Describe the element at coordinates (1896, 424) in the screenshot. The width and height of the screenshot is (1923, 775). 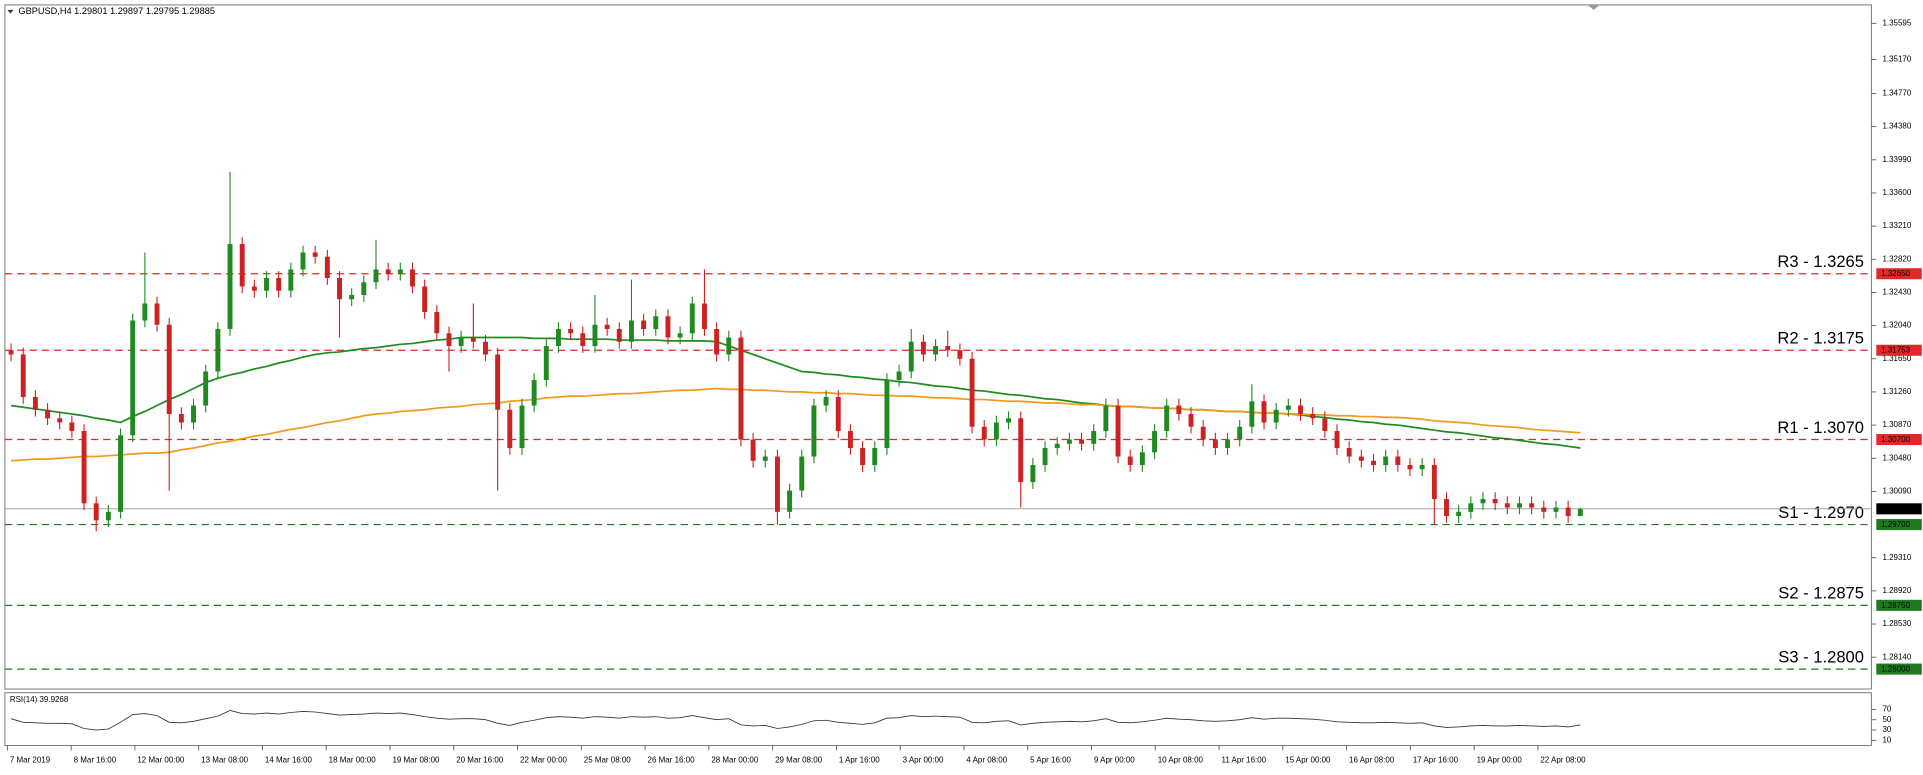
I see `y-tick-label: 1.30870` at that location.